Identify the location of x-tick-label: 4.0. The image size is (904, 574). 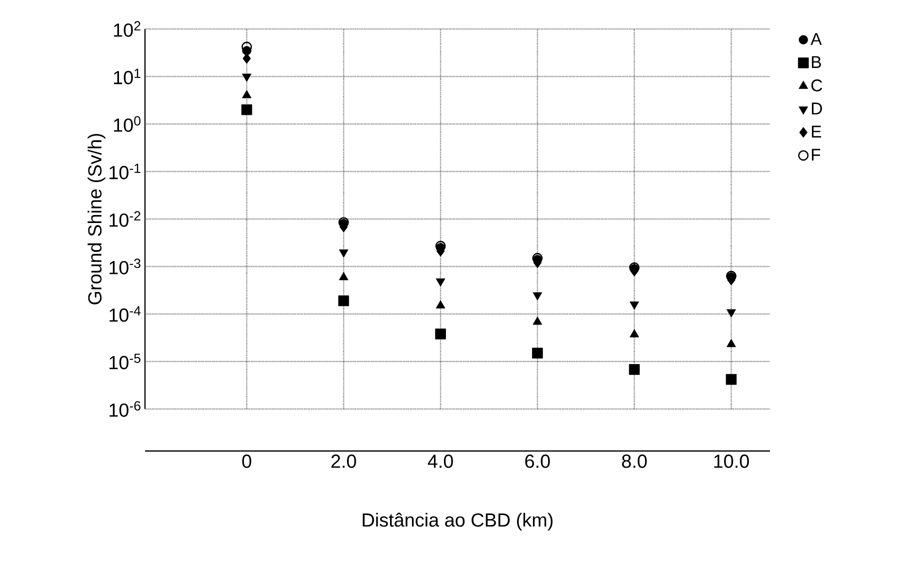
(440, 461).